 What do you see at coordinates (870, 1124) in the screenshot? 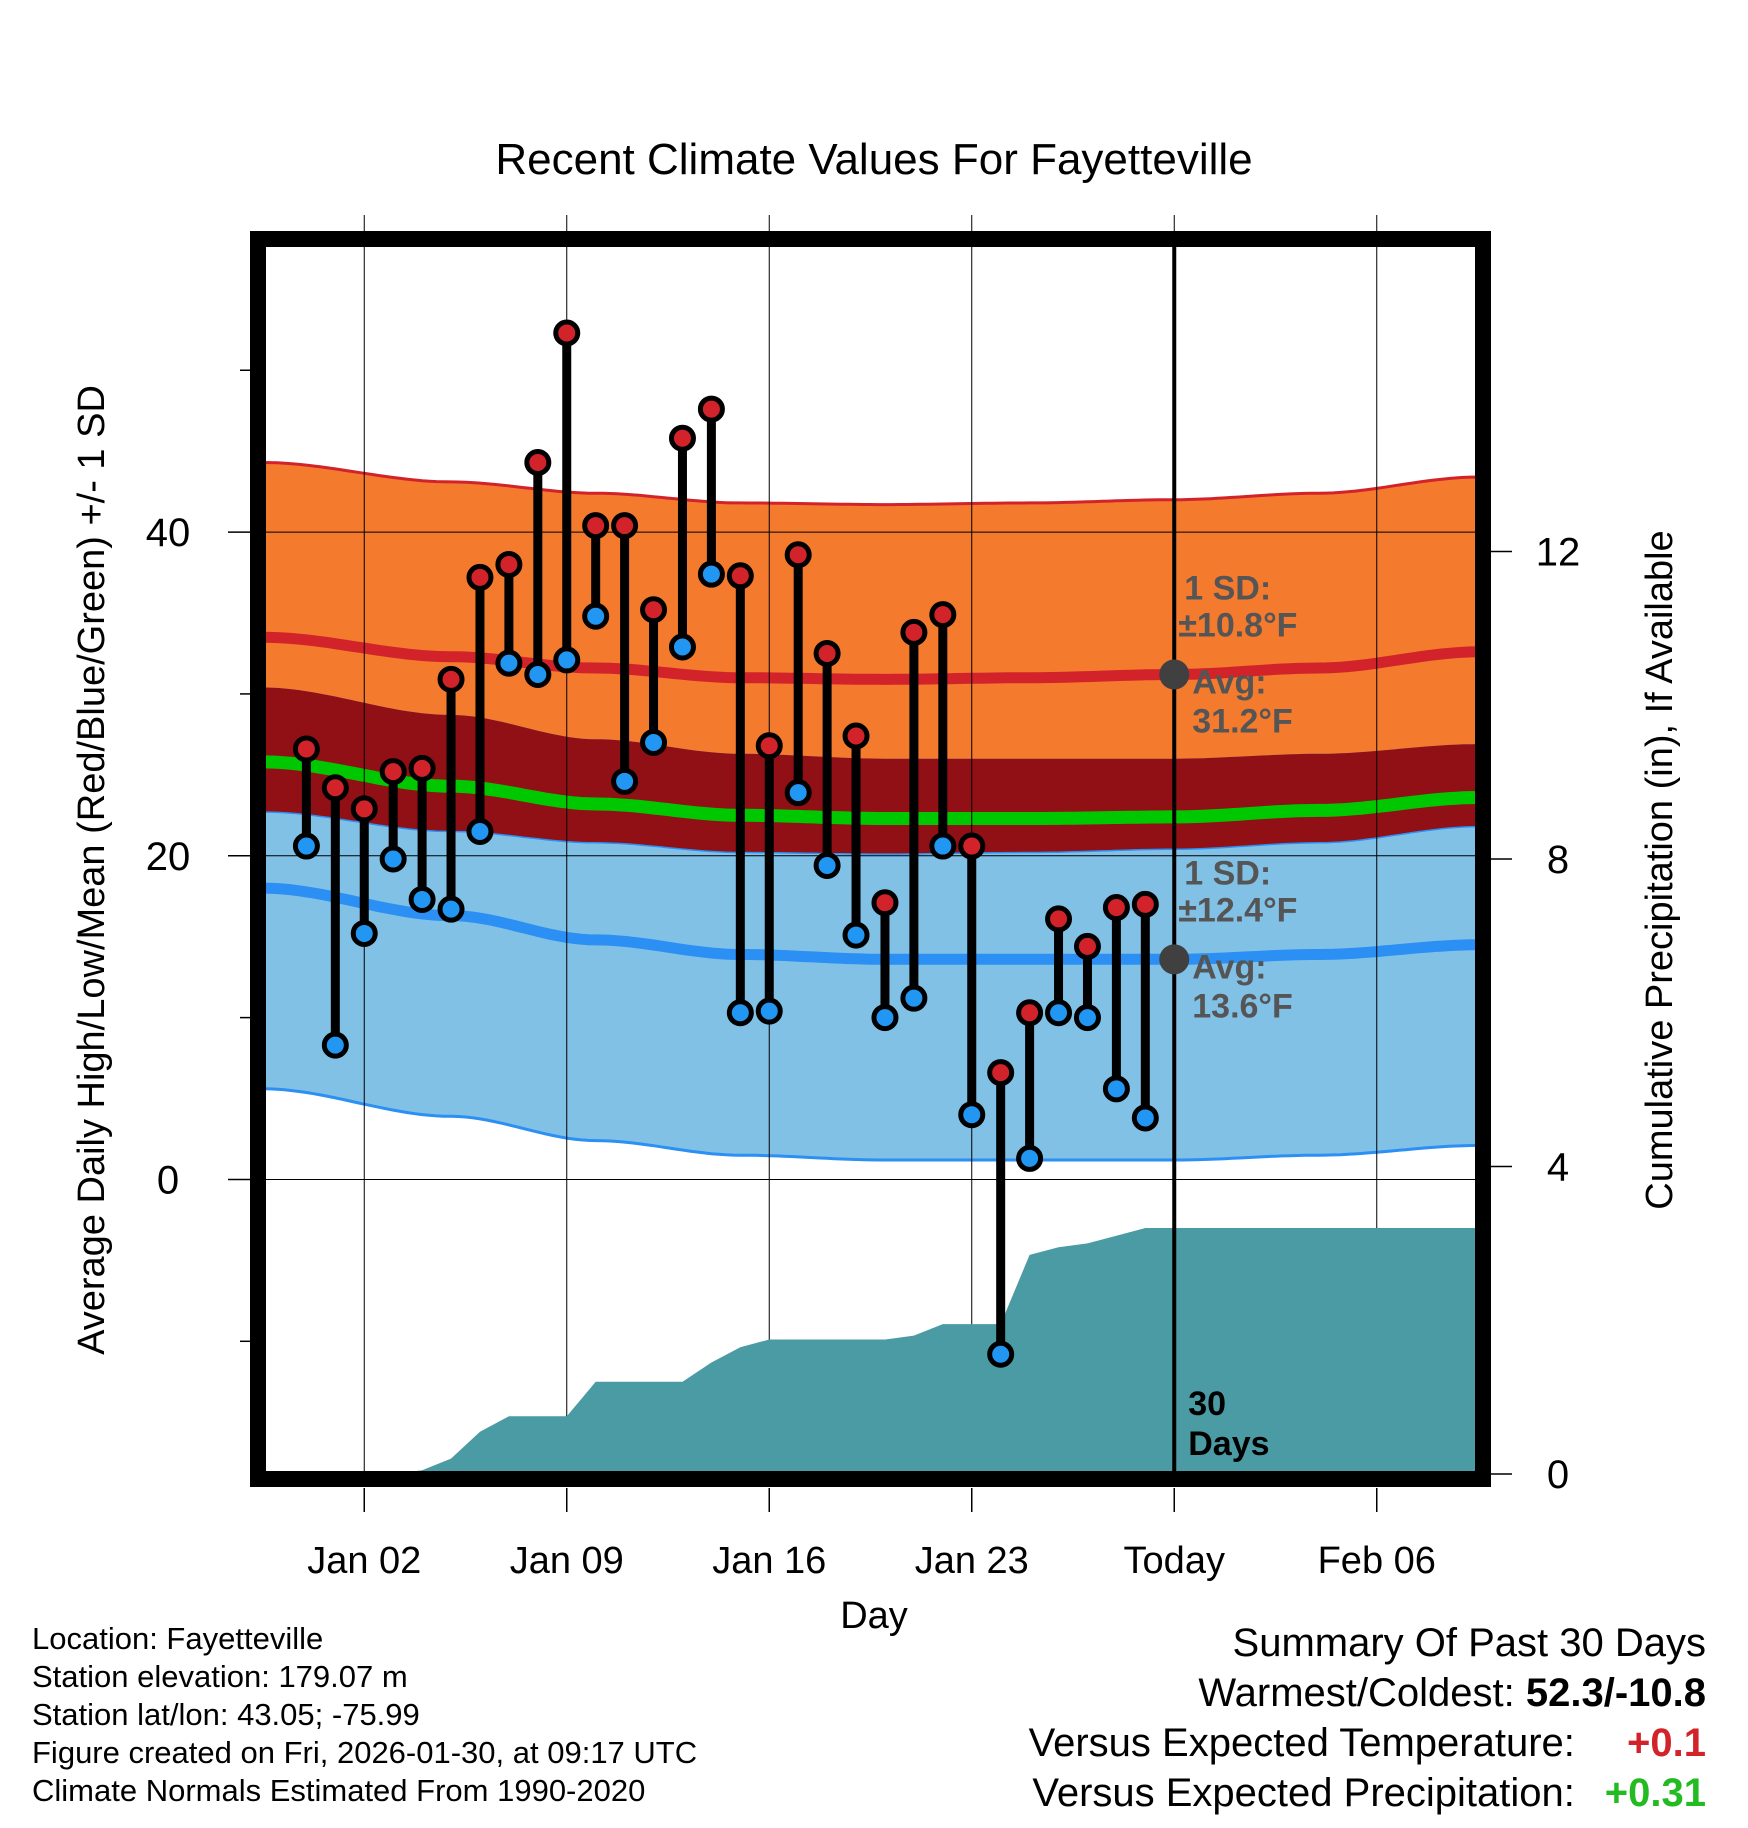
I see `low-sd-lower-line` at bounding box center [870, 1124].